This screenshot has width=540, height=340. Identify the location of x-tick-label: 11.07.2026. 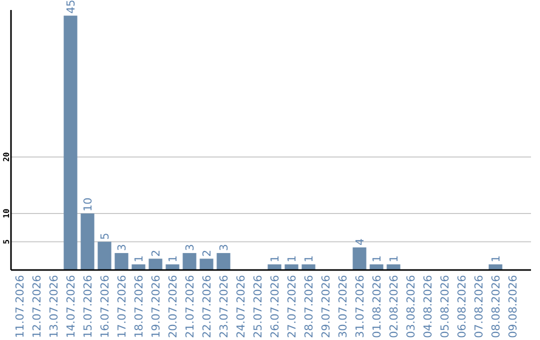
(20, 306).